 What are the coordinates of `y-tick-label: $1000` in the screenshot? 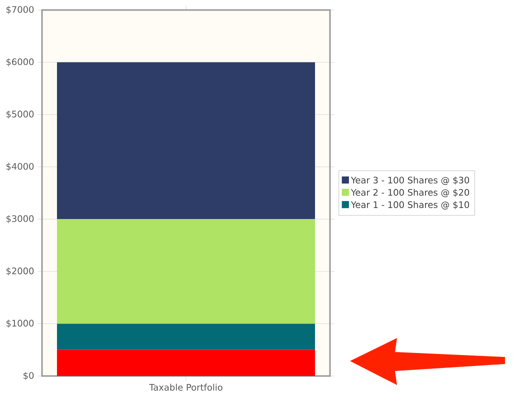 It's located at (20, 324).